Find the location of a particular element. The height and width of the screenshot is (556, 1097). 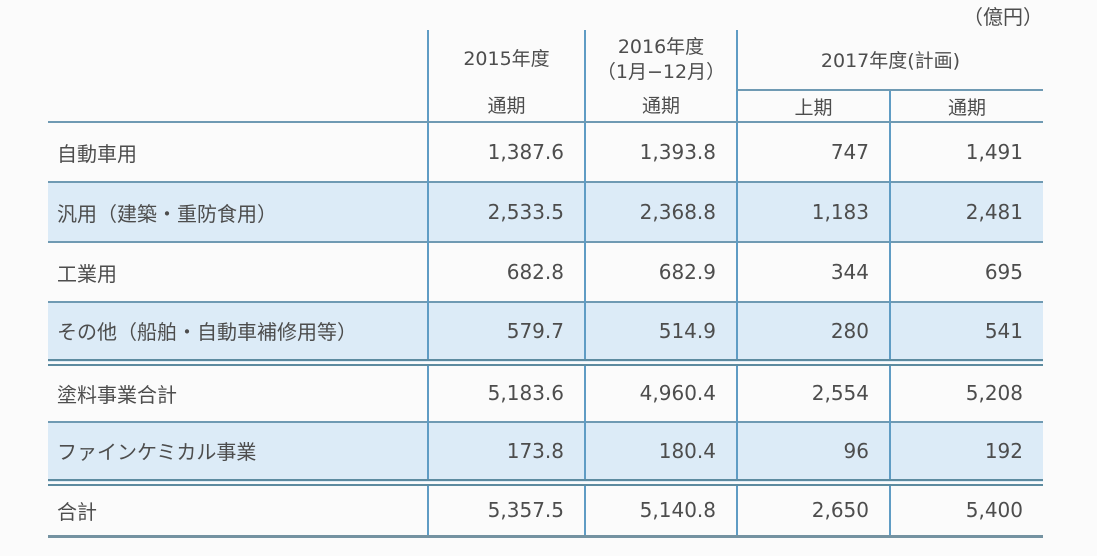

value-cell: 180.4 is located at coordinates (660, 451).